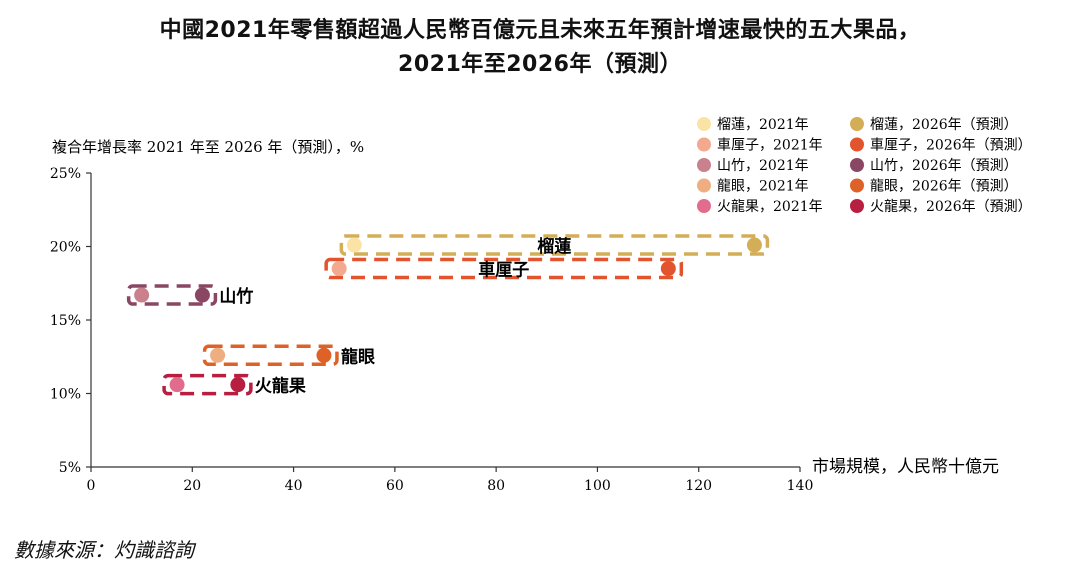 The width and height of the screenshot is (1080, 571). Describe the element at coordinates (944, 186) in the screenshot. I see `legend-label-2026: 龍眼，2026年（預測）` at that location.